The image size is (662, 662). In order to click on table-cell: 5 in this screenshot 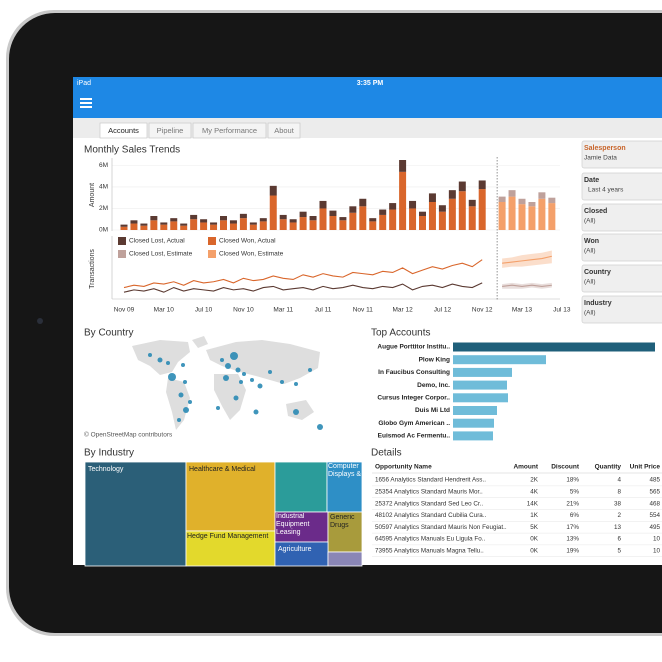, I will do `click(619, 550)`.